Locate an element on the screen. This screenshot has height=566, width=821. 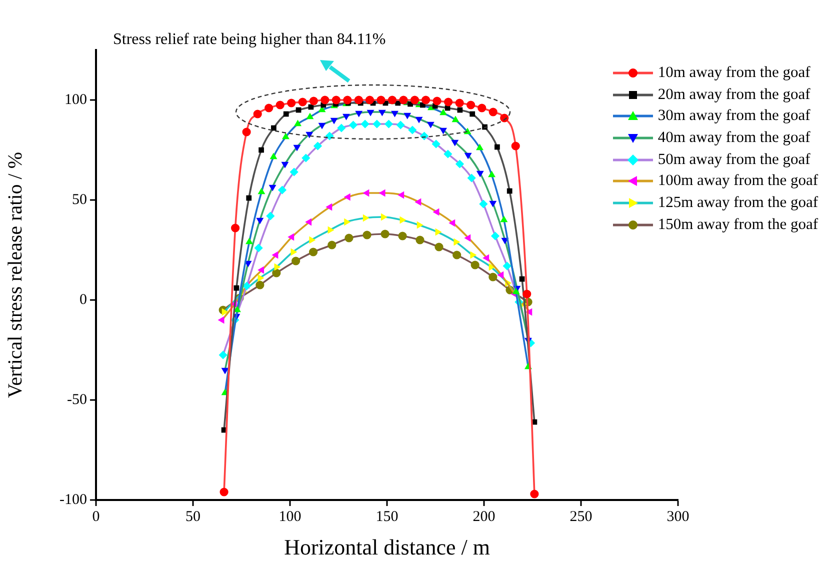
y-axis-title: Vertical stress release ratio / % is located at coordinates (15, 275).